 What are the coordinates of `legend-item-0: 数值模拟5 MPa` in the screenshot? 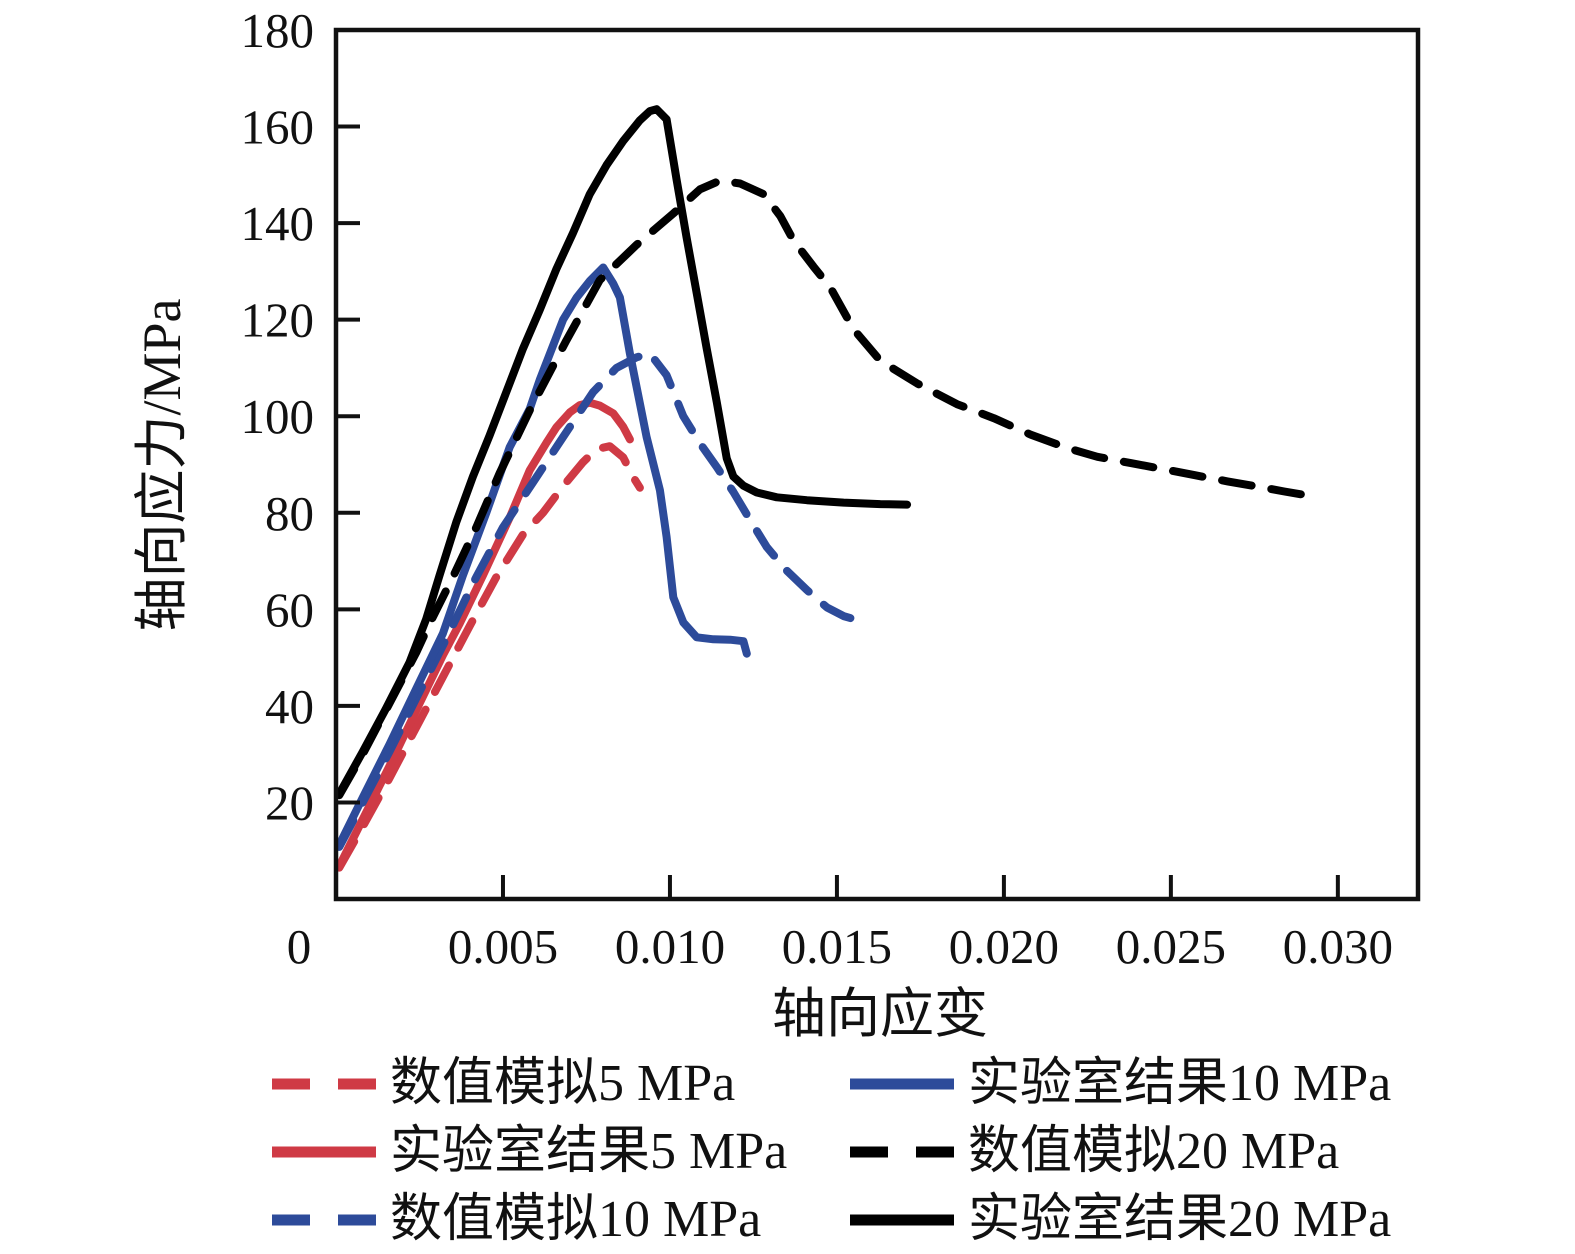 It's located at (557, 1084).